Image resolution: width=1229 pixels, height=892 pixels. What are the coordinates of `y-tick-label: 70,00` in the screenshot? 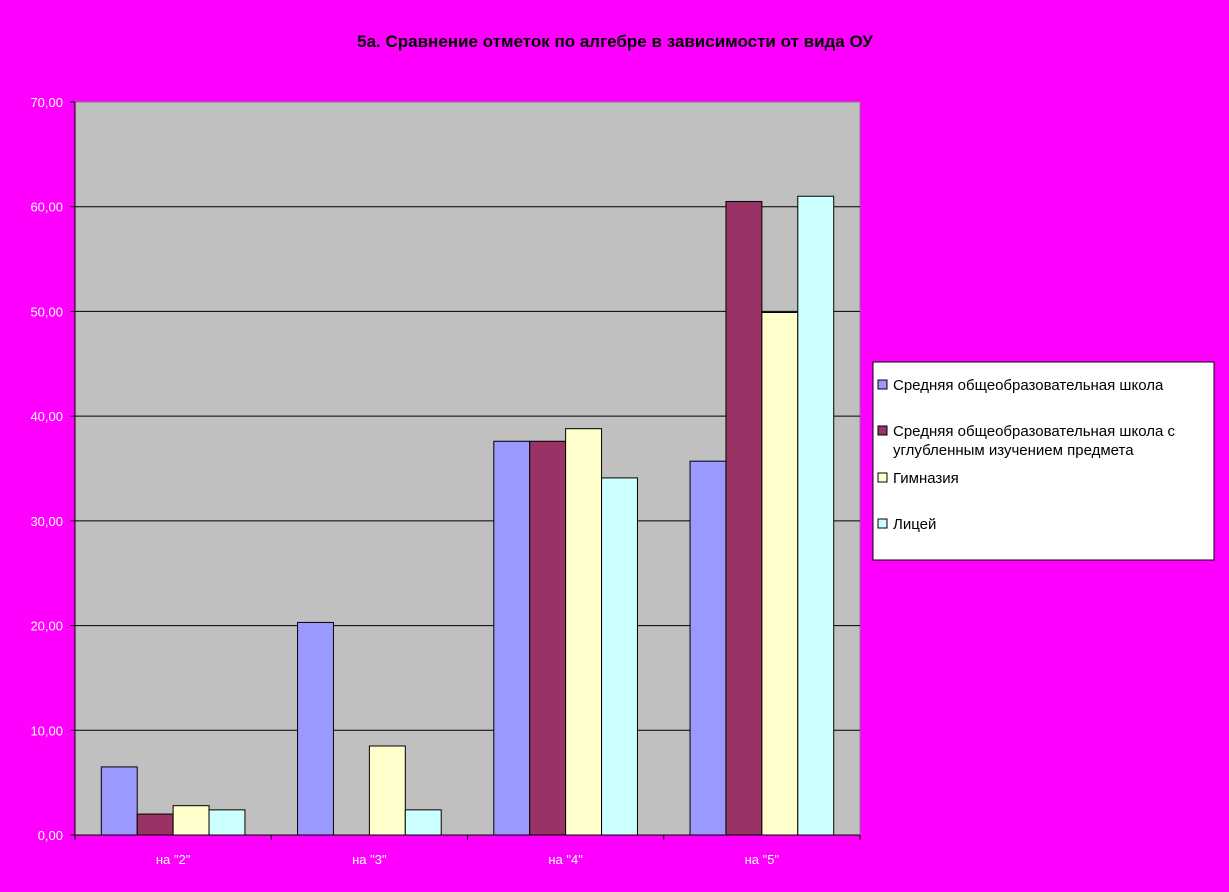 It's located at (46, 102).